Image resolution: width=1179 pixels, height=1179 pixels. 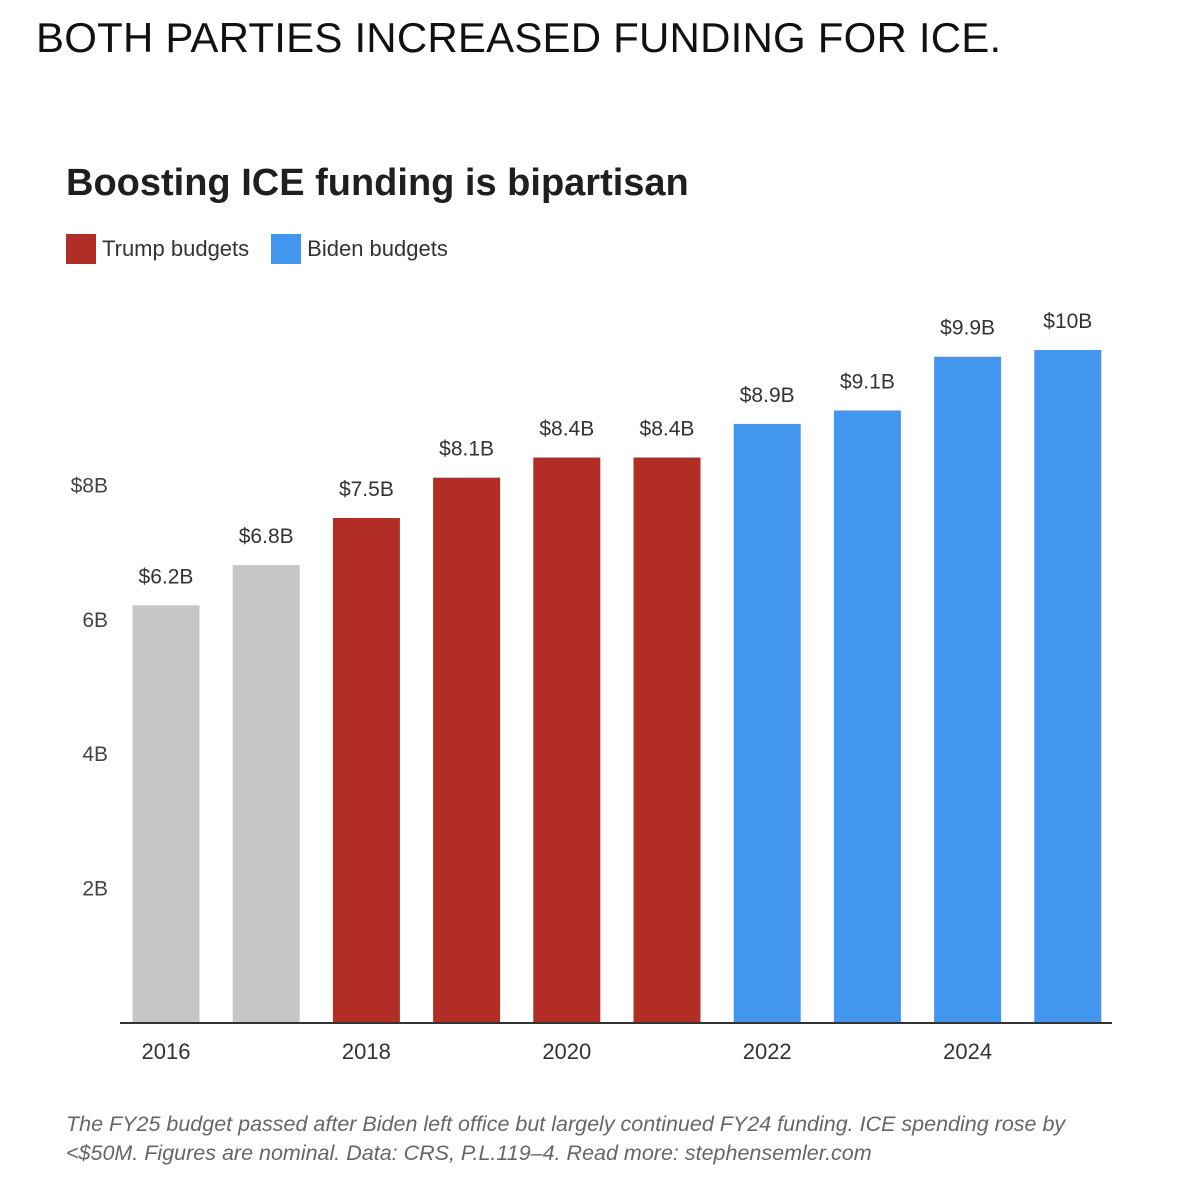 I want to click on bar-2022, so click(x=767, y=722).